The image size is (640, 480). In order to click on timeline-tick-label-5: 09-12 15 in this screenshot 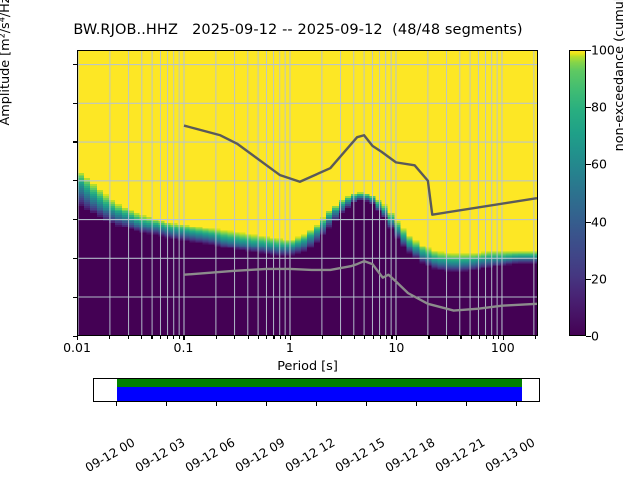, I will do `click(360, 455)`.